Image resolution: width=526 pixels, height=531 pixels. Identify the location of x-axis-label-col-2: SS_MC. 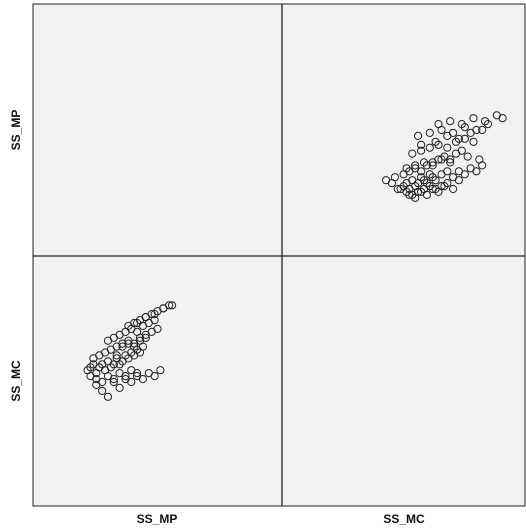
(404, 519).